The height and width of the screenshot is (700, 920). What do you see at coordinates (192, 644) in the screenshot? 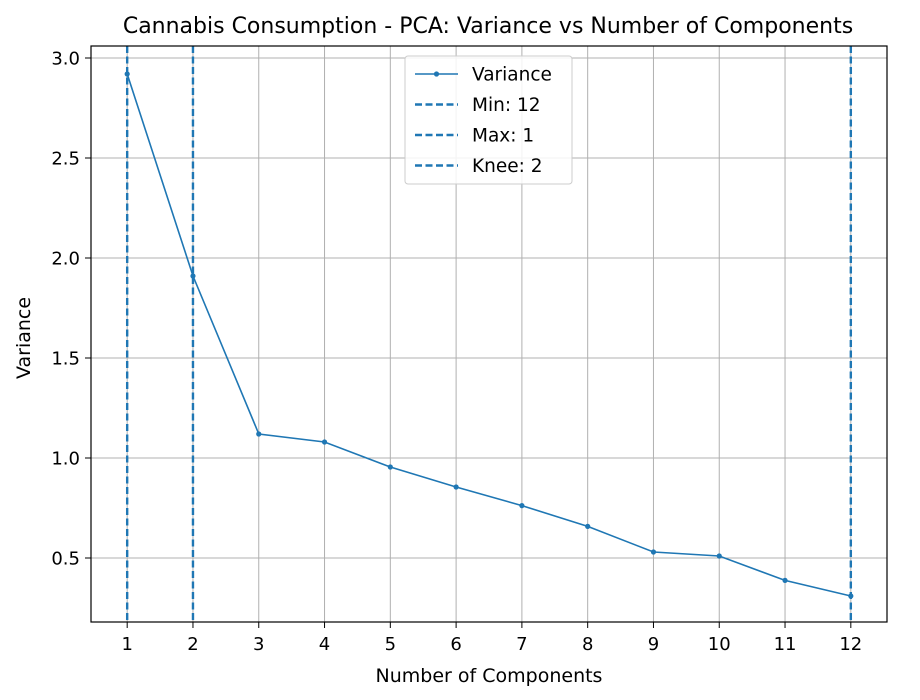
I see `x-tick-label: 2` at bounding box center [192, 644].